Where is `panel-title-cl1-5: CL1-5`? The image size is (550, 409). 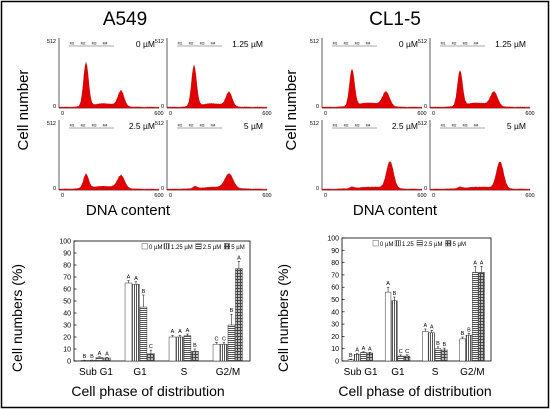
panel-title-cl1-5: CL1-5 is located at coordinates (395, 19).